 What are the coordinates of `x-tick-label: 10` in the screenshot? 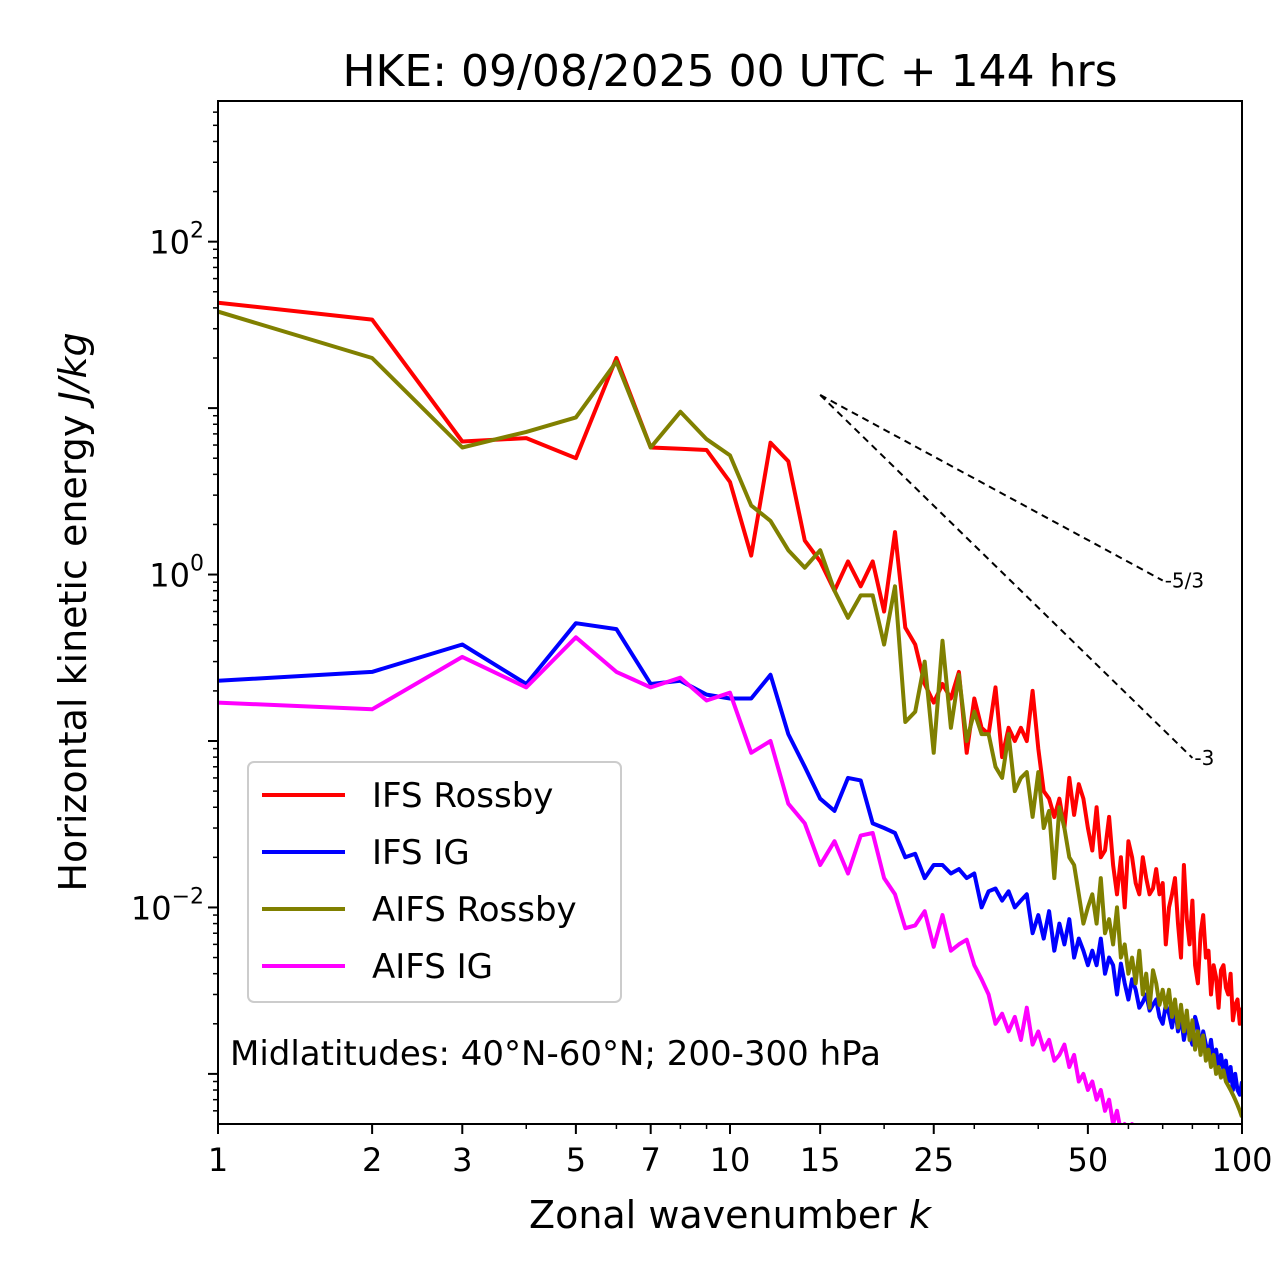 It's located at (730, 1160).